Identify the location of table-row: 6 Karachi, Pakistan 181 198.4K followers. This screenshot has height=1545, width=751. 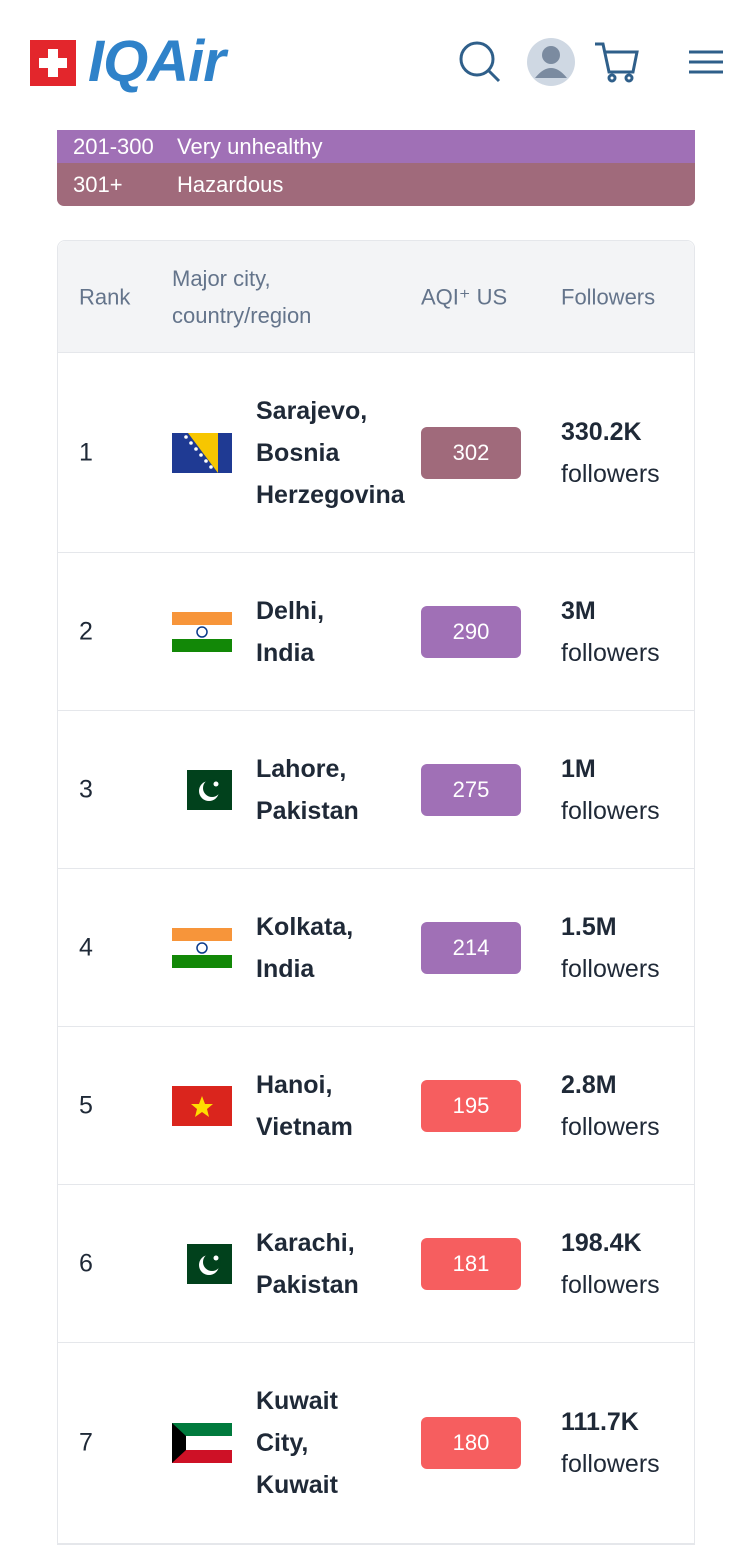
(376, 1264).